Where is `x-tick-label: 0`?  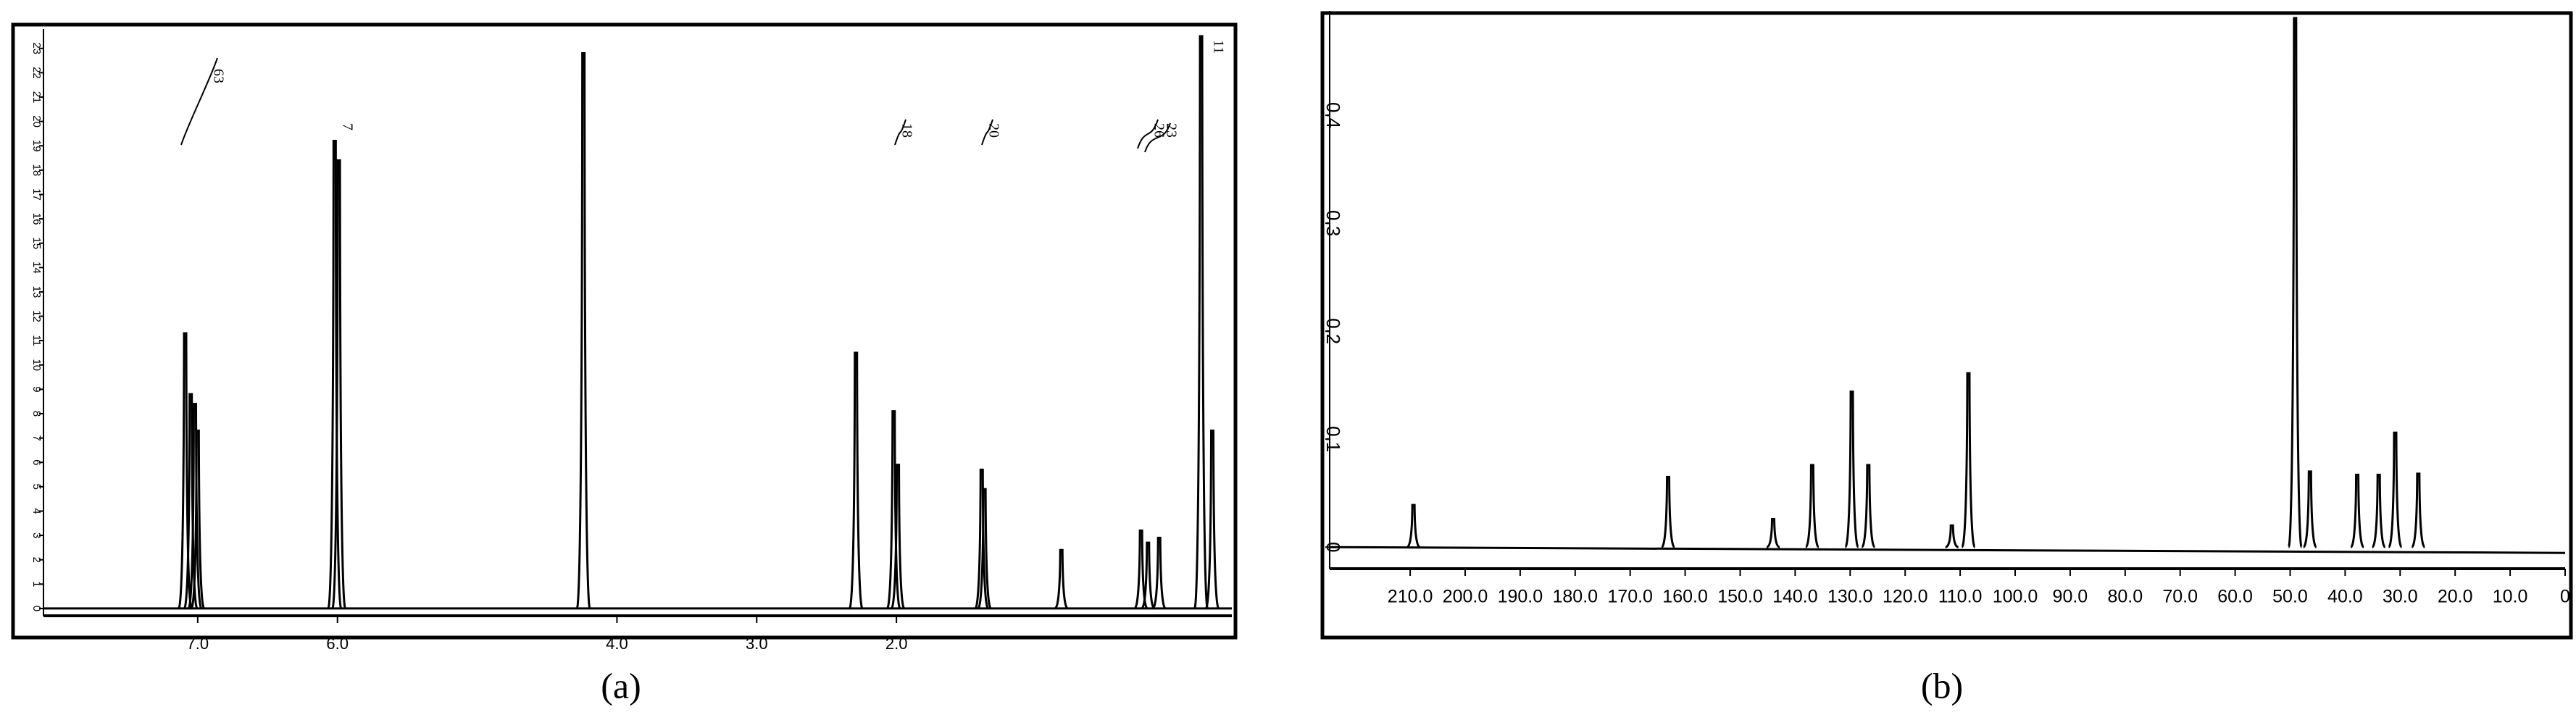
x-tick-label: 0 is located at coordinates (2565, 597).